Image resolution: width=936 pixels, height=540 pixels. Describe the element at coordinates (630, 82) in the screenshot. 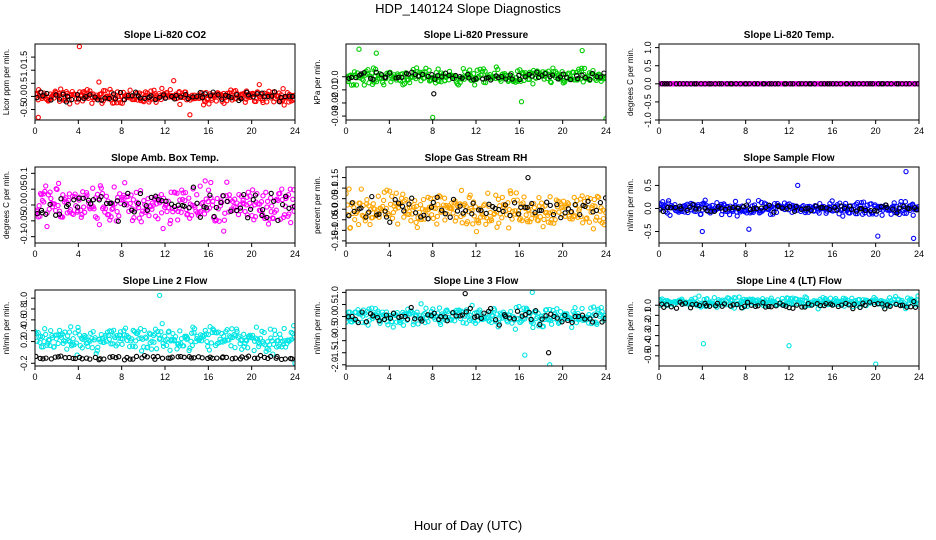

I see `y-axis-label: degrees C per min.` at that location.